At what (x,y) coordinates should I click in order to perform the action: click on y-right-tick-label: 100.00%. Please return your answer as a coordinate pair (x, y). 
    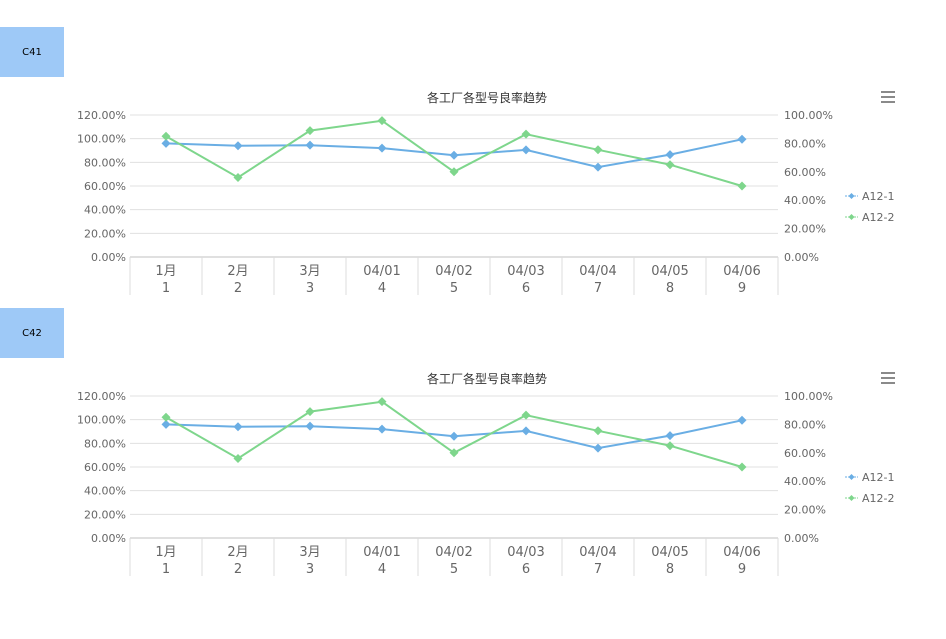
    Looking at the image, I should click on (808, 396).